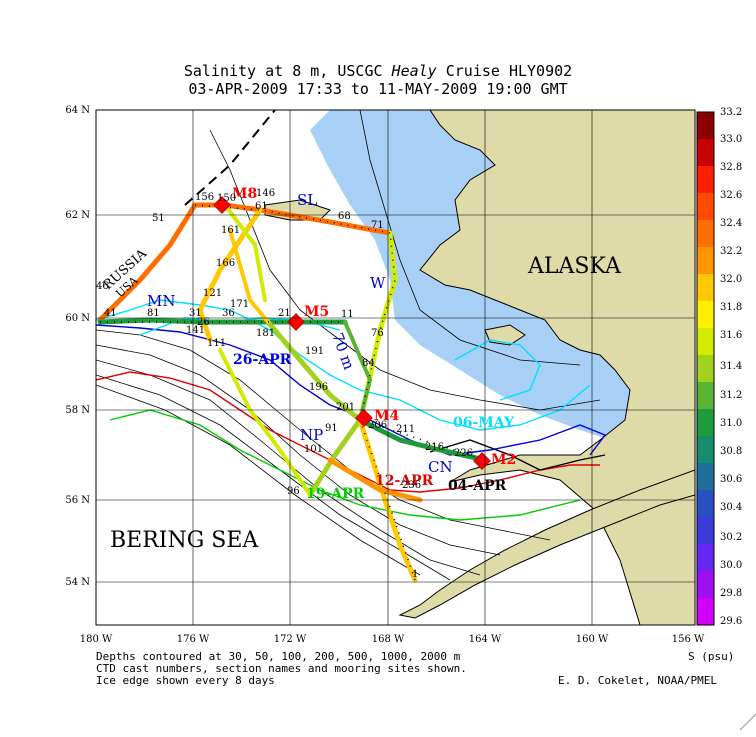 The image size is (756, 737). I want to click on footer-credit: E. D. Cokelet, NOAA/PMEL, so click(637, 680).